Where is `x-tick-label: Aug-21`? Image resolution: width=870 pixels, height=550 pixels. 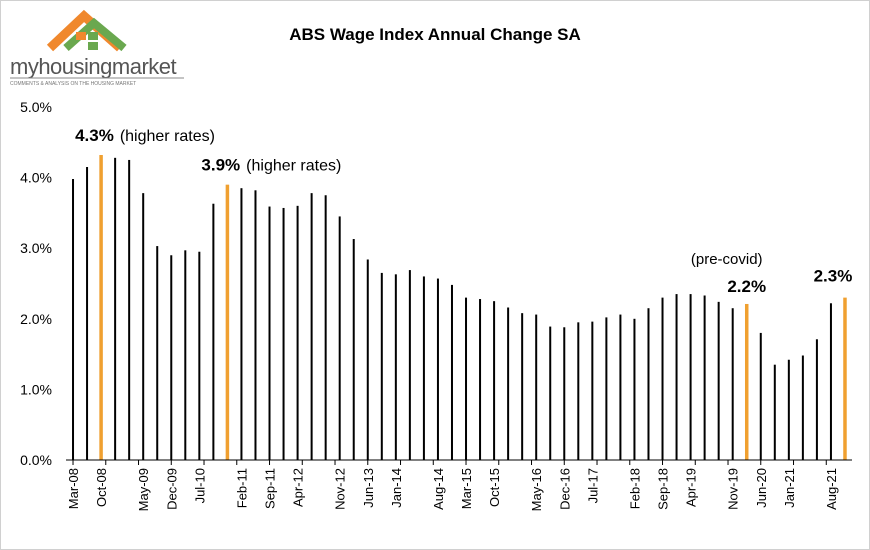
x-tick-label: Aug-21 is located at coordinates (831, 489).